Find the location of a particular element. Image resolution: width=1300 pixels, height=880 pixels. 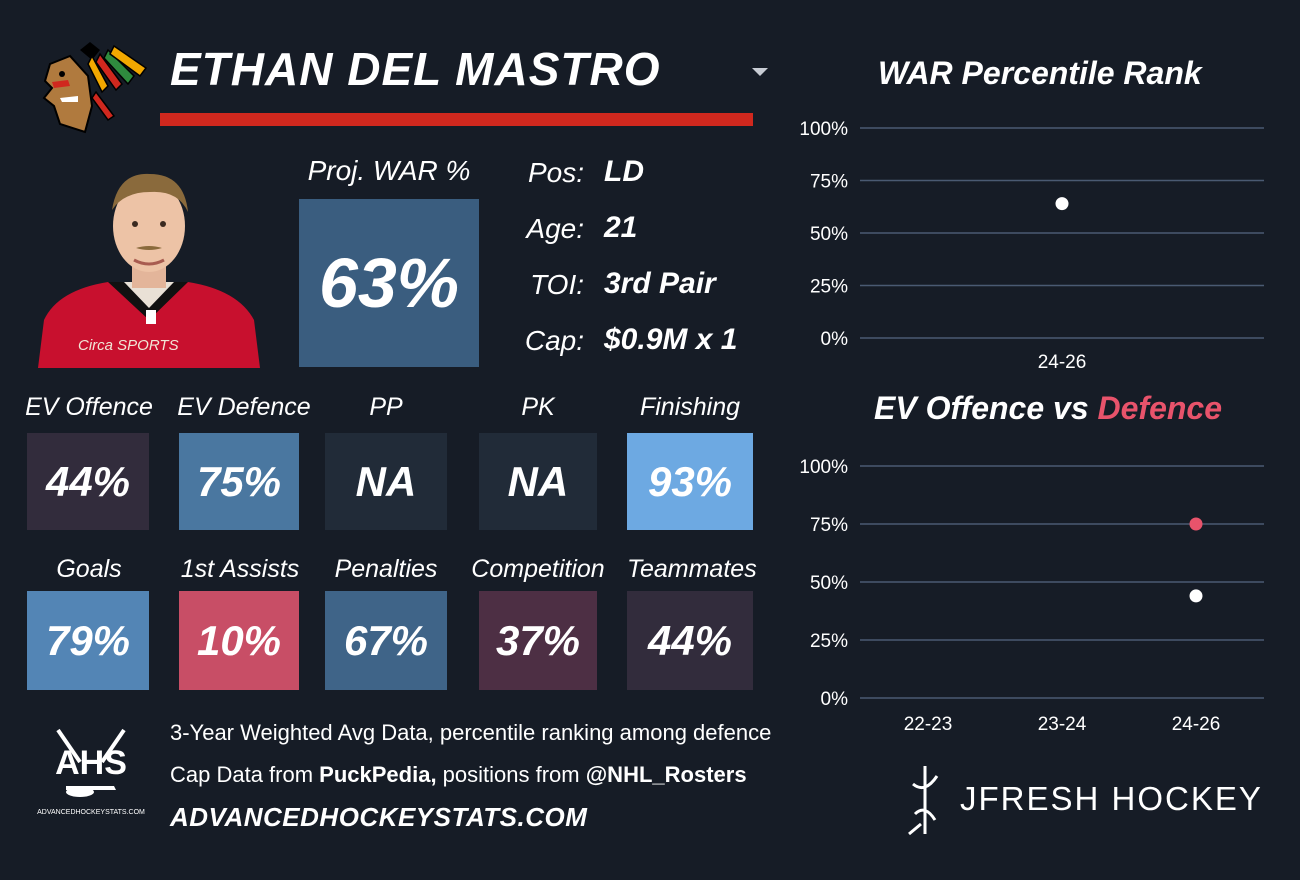

info-label-cap: Cap: is located at coordinates (554, 340).